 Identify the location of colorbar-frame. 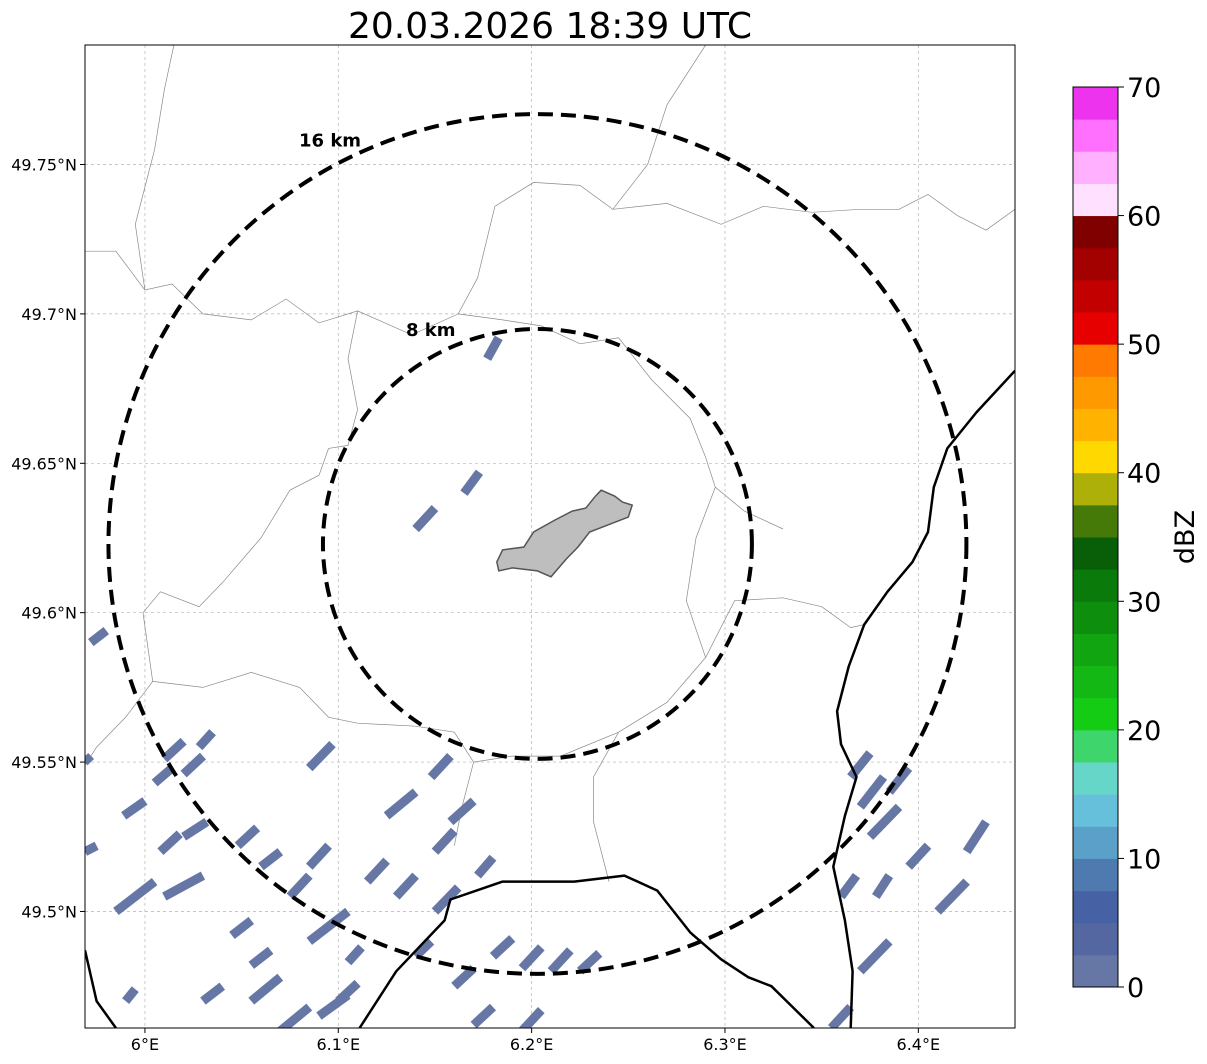
(1095, 537).